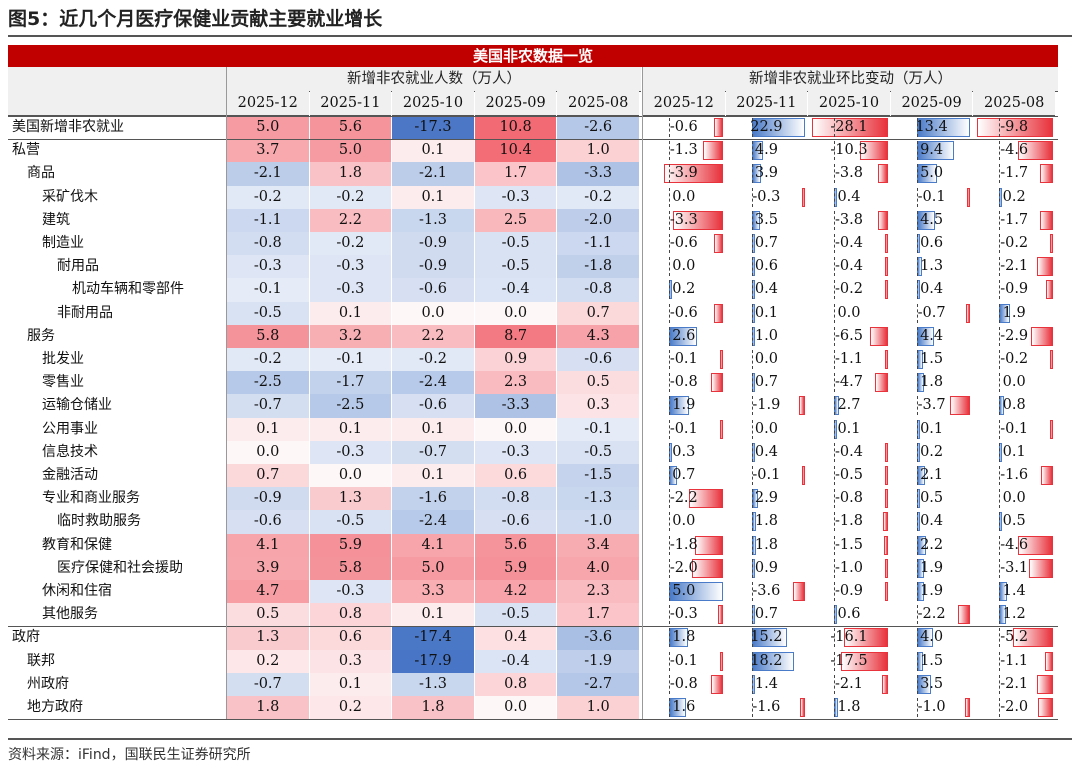 This screenshot has height=769, width=1080. What do you see at coordinates (350, 476) in the screenshot?
I see `level-cell: 0.0` at bounding box center [350, 476].